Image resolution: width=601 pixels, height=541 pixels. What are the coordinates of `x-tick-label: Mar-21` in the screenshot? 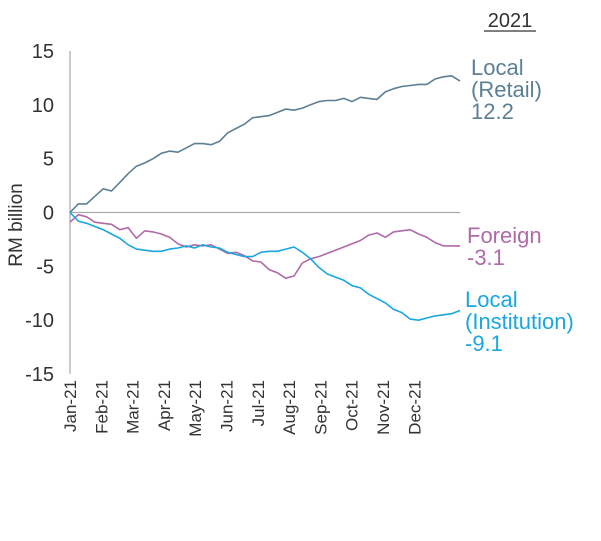 It's located at (133, 407).